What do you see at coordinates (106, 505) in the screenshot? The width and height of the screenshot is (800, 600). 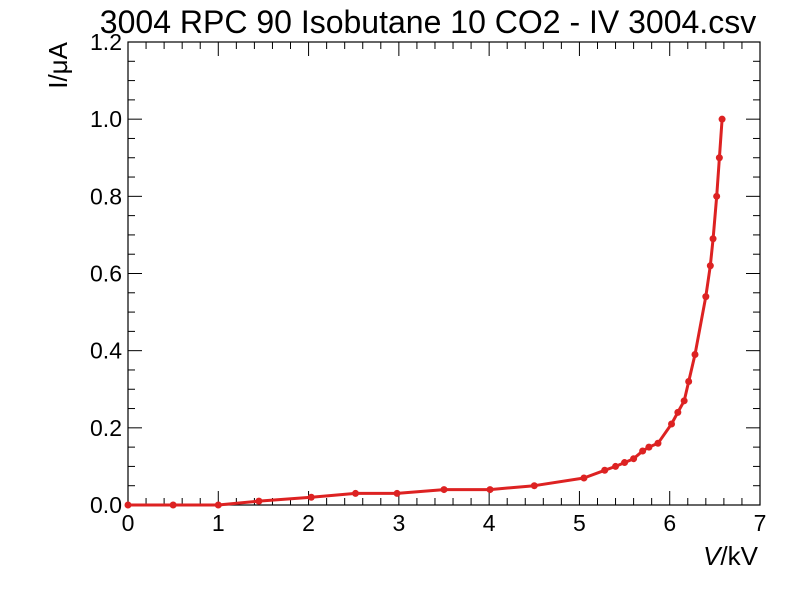 I see `y-tick-label: 0.0` at bounding box center [106, 505].